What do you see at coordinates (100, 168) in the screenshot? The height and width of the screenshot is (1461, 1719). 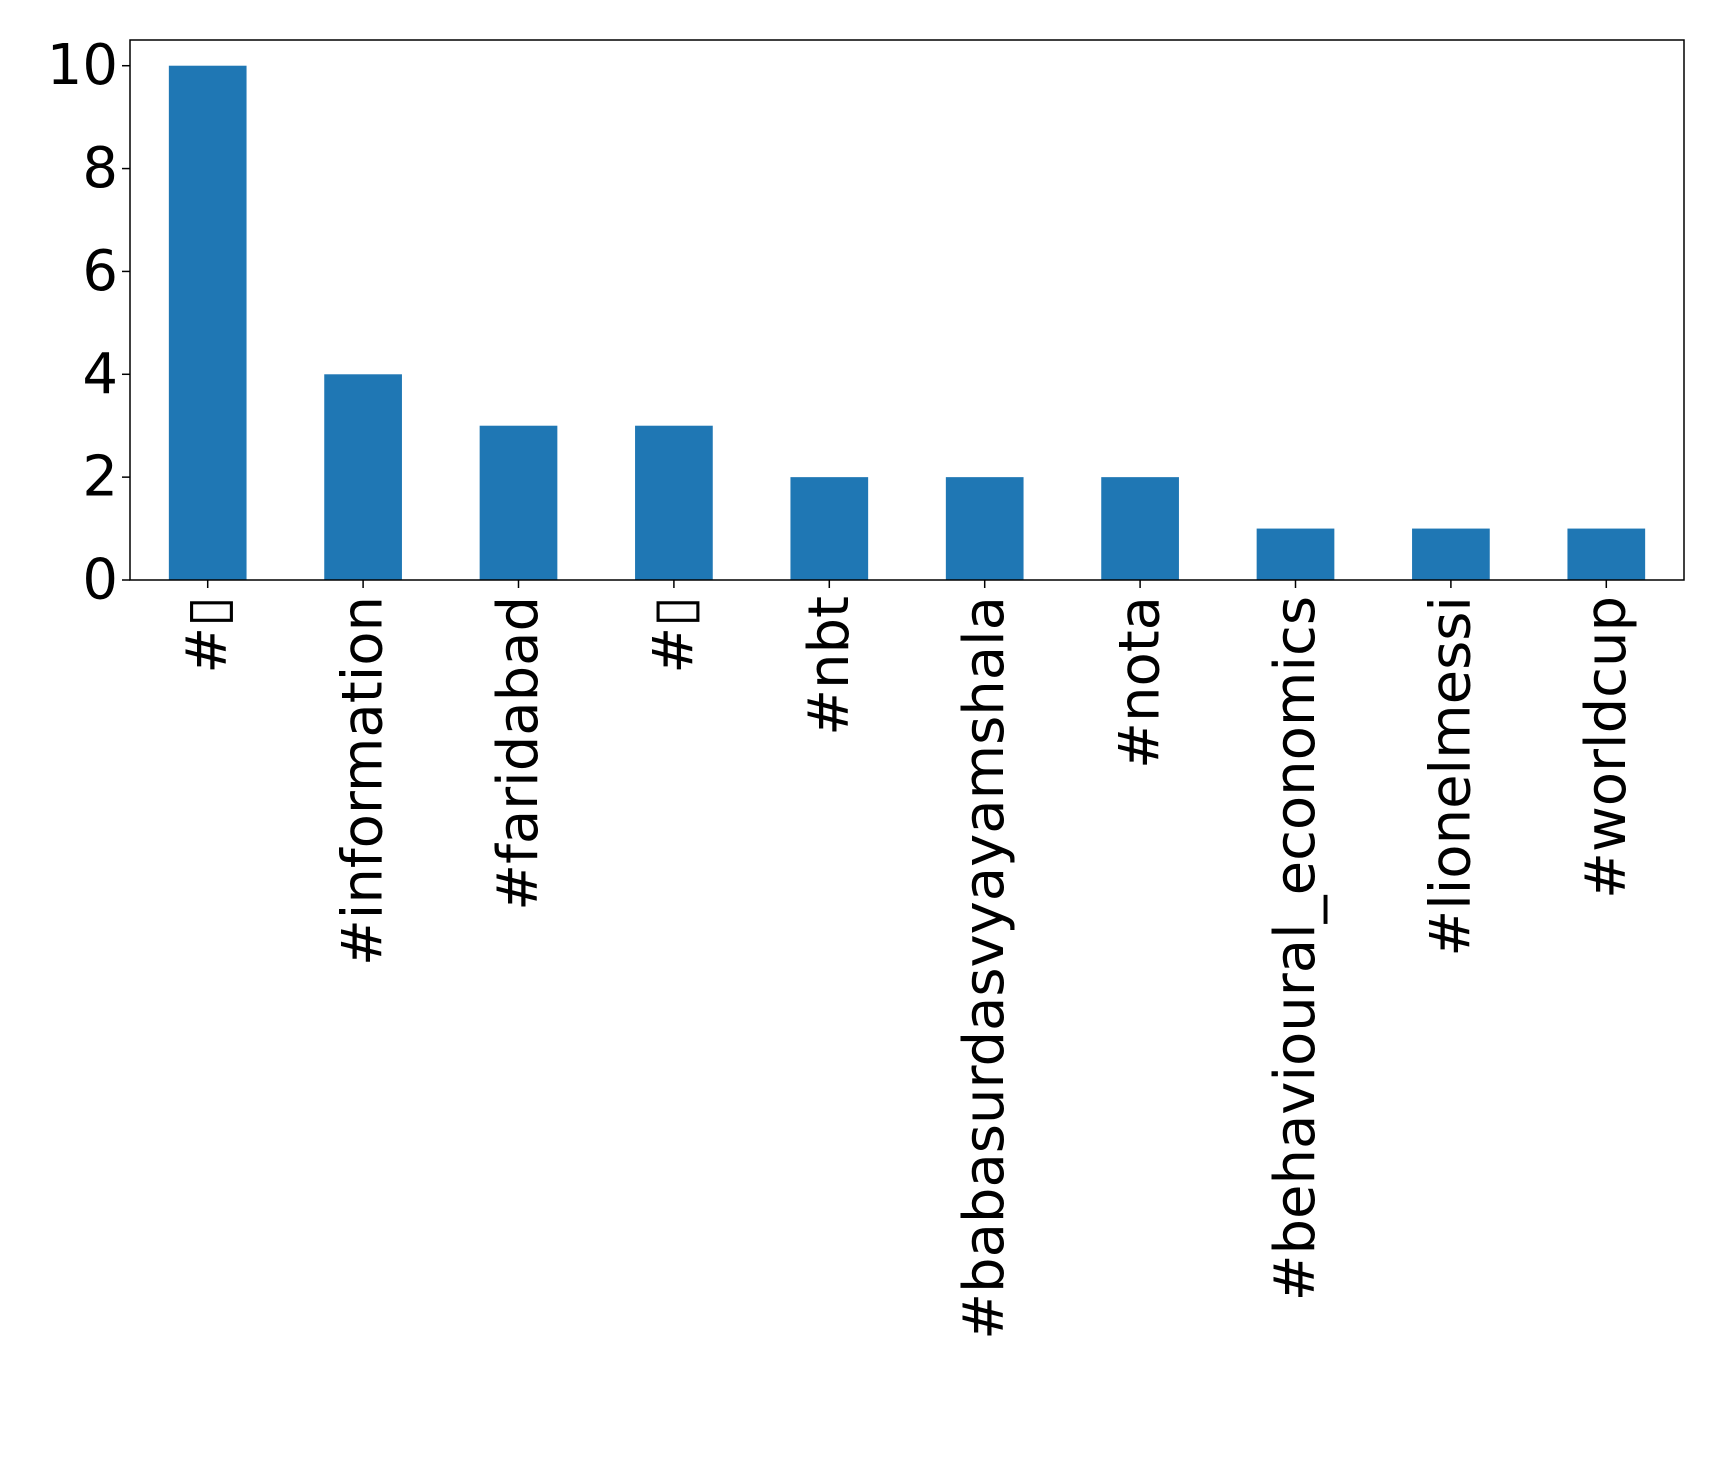 I see `y-tick-label: 8` at bounding box center [100, 168].